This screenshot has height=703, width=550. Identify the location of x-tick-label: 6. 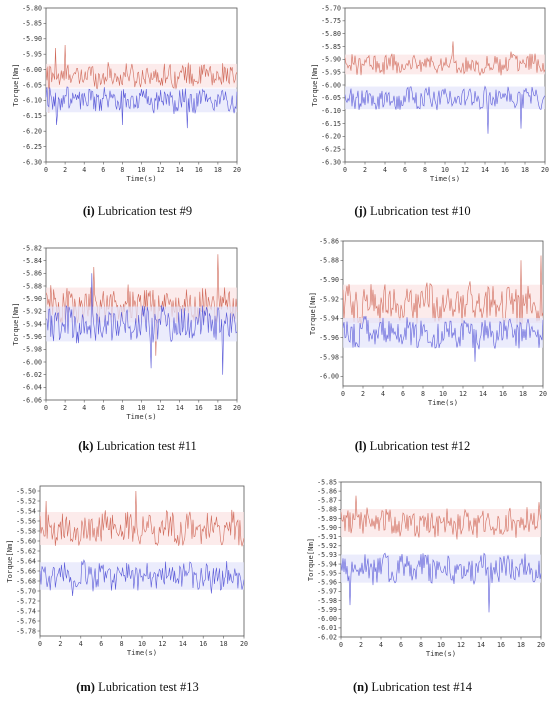
(401, 645).